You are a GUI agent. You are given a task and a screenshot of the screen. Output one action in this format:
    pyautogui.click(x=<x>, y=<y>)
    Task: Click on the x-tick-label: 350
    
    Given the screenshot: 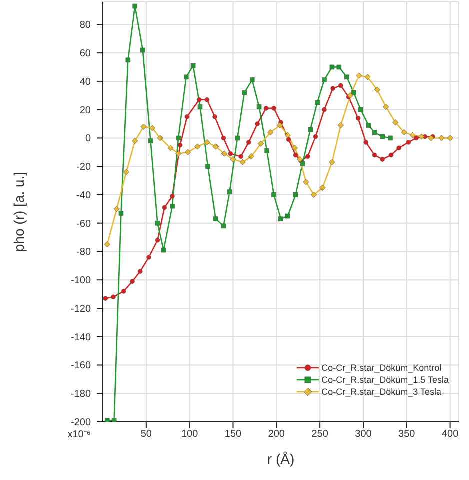 What is the action you would take?
    pyautogui.click(x=407, y=434)
    